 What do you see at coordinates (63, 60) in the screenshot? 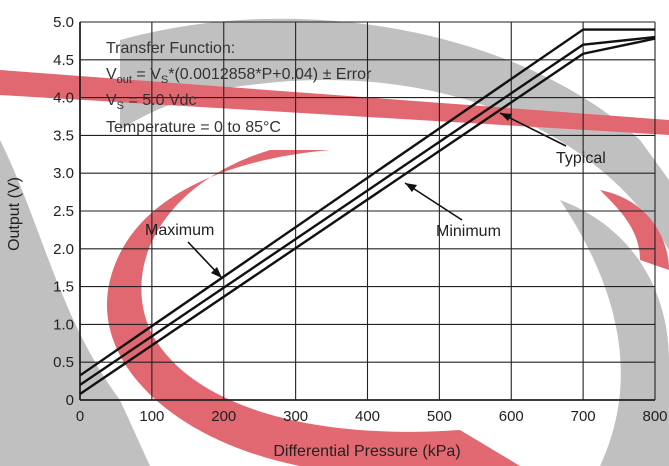
I see `y-tick-label: 4.5` at bounding box center [63, 60].